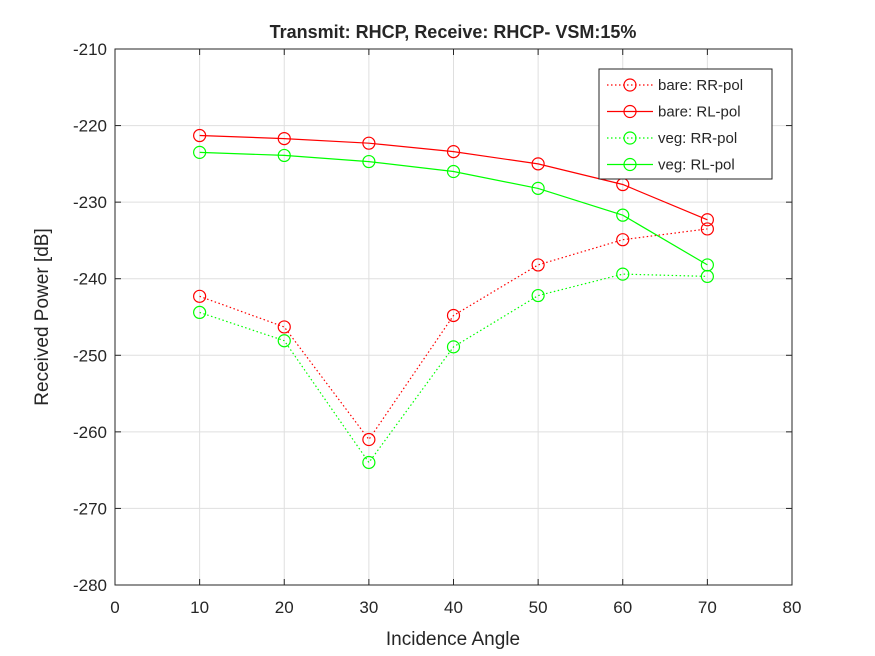 Image resolution: width=875 pixels, height=656 pixels. I want to click on x-tick-label: 80, so click(792, 607).